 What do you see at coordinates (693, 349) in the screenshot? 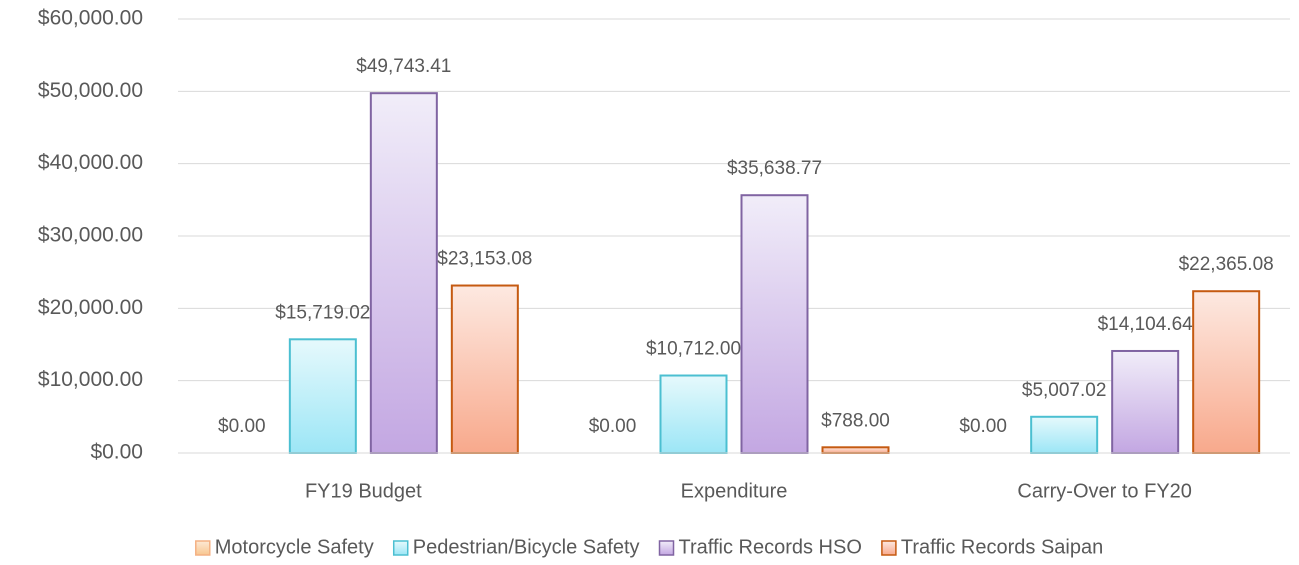
I see `data-label: $10,712.00` at bounding box center [693, 349].